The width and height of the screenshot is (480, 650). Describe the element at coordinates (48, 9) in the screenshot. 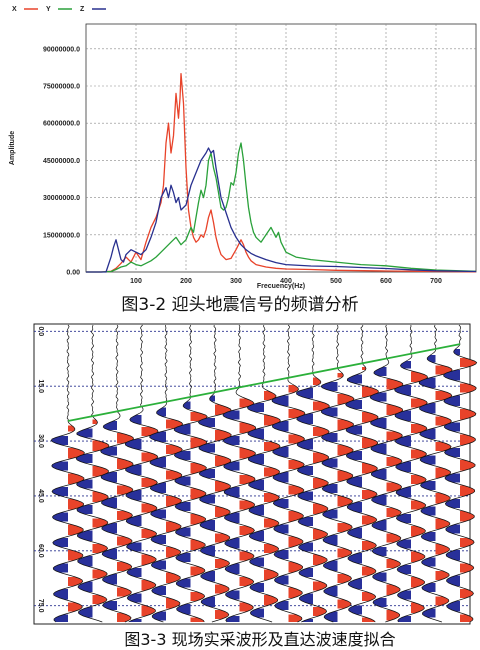

I see `legend-label-y: Y` at that location.